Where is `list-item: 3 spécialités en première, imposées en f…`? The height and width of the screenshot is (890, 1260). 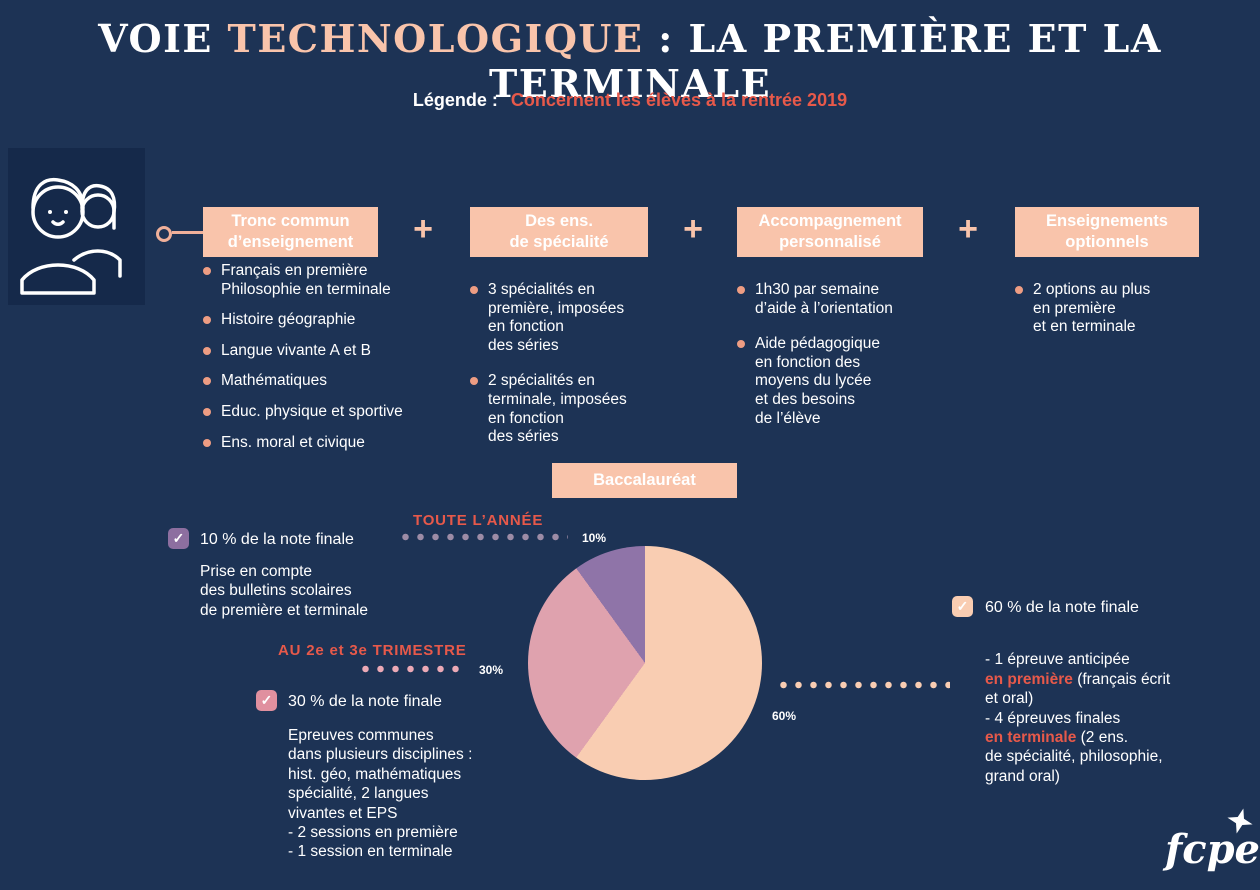
list-item: 3 spécialités en première, imposées en f… is located at coordinates (577, 318).